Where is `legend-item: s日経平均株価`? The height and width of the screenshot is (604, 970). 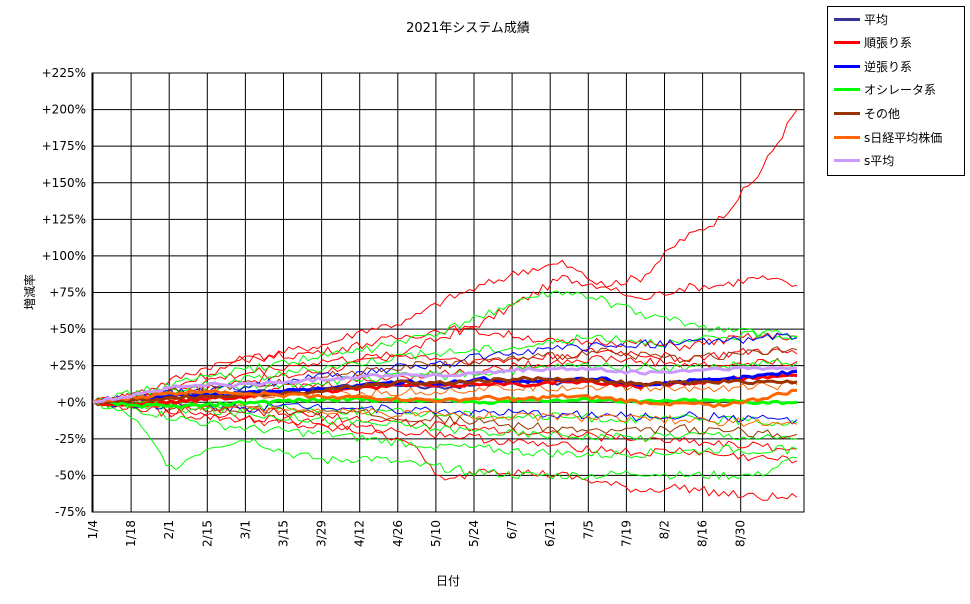
legend-item: s日経平均株価 is located at coordinates (888, 137).